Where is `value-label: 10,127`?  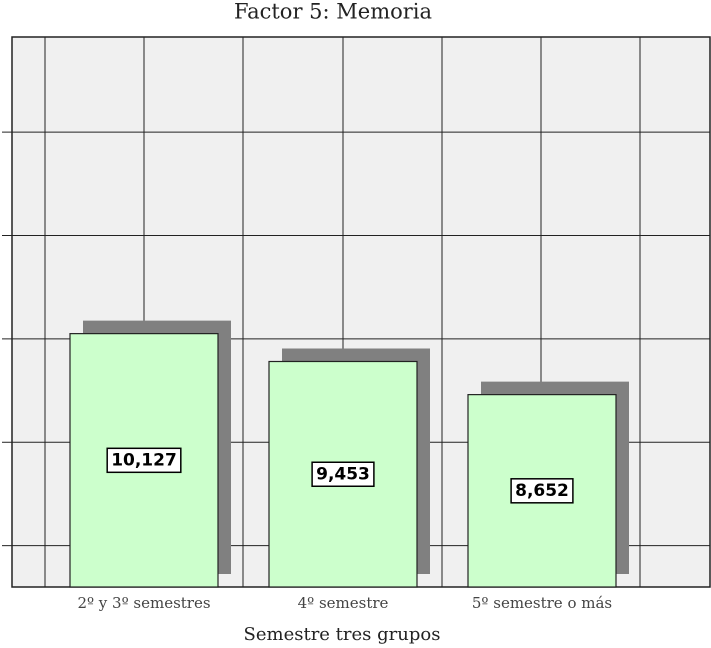
value-label: 10,127 is located at coordinates (144, 460).